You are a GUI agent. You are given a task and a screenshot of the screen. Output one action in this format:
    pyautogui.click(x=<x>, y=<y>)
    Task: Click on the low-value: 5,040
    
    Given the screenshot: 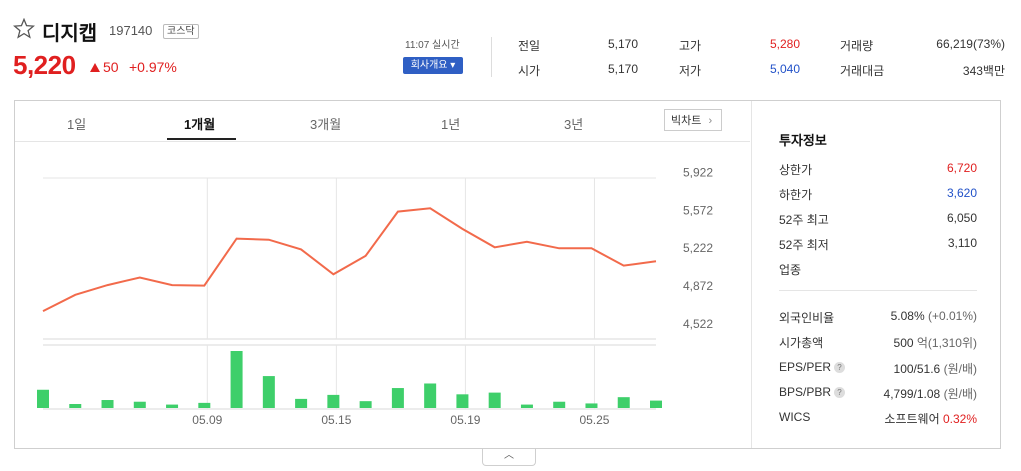 What is the action you would take?
    pyautogui.click(x=784, y=69)
    